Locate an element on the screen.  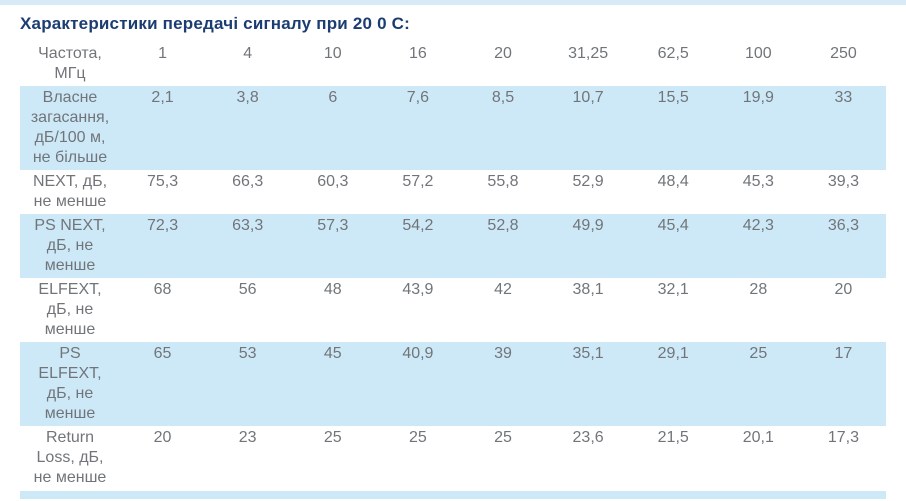
cell: 43,9 is located at coordinates (418, 289).